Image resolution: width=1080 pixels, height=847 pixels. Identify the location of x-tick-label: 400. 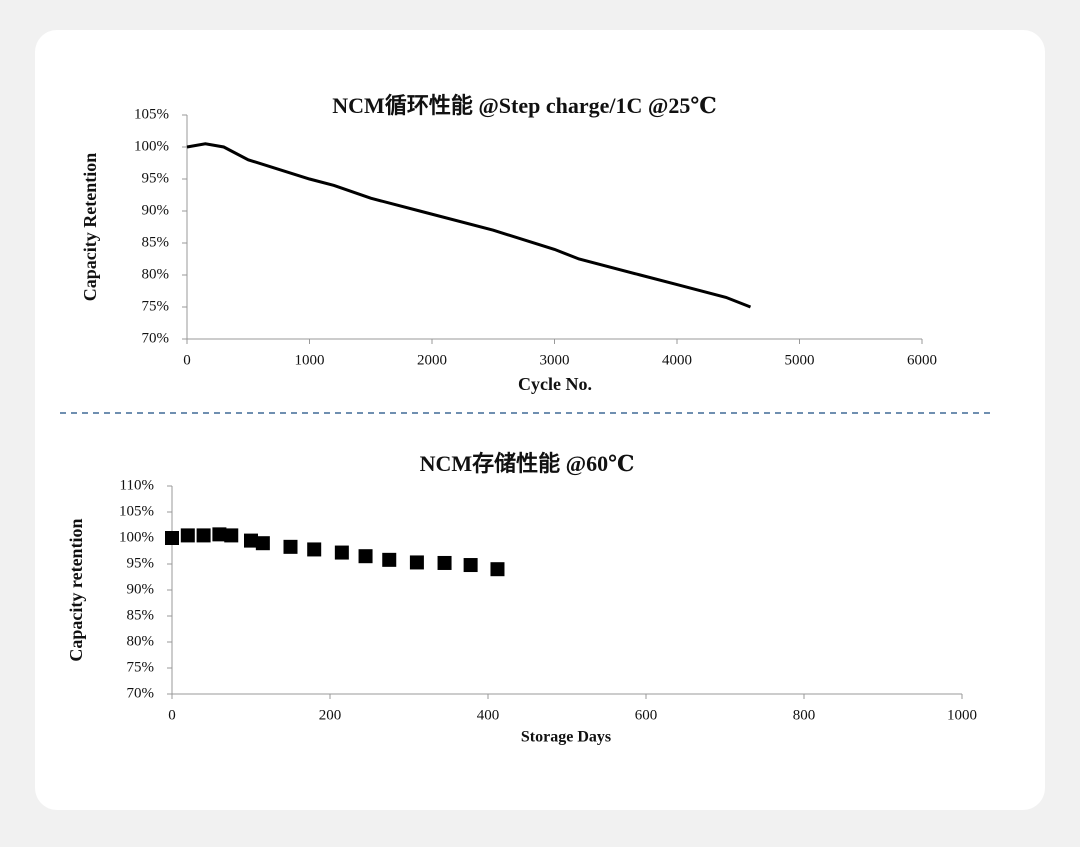
(488, 715).